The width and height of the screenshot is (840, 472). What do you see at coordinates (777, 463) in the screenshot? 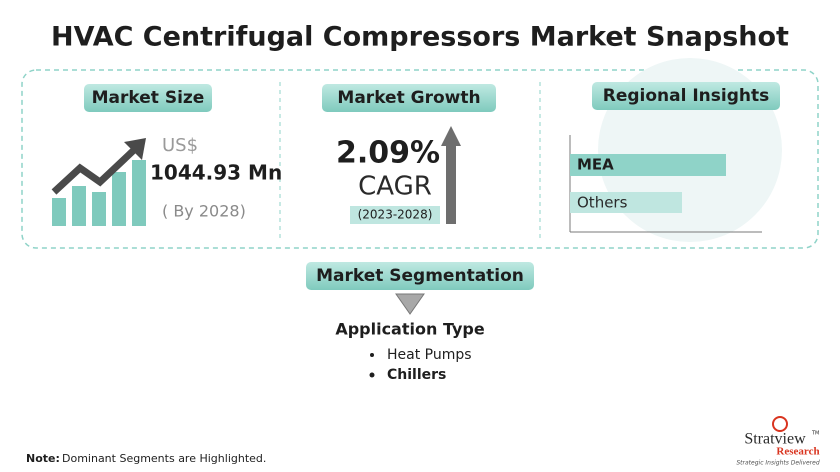
I see `logo-tagline: Strategic Insights Delivered` at bounding box center [777, 463].